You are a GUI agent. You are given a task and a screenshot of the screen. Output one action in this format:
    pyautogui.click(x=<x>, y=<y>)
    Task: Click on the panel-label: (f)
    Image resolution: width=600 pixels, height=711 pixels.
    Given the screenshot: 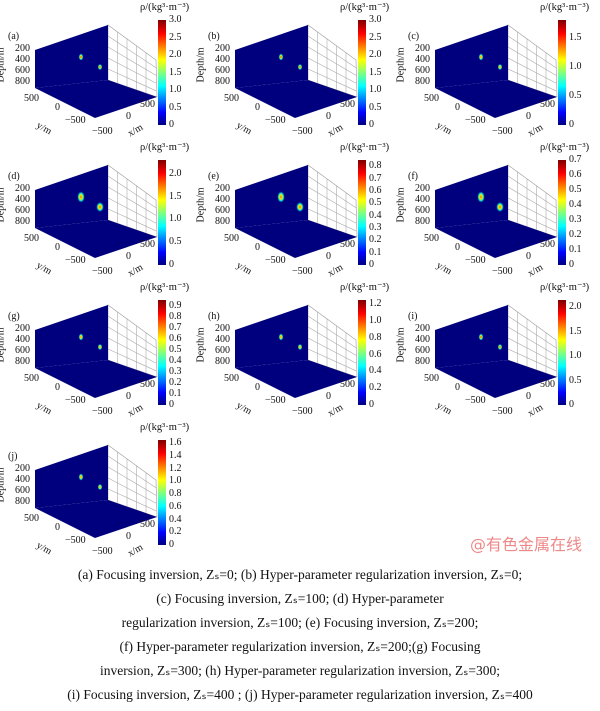 What is the action you would take?
    pyautogui.click(x=413, y=176)
    